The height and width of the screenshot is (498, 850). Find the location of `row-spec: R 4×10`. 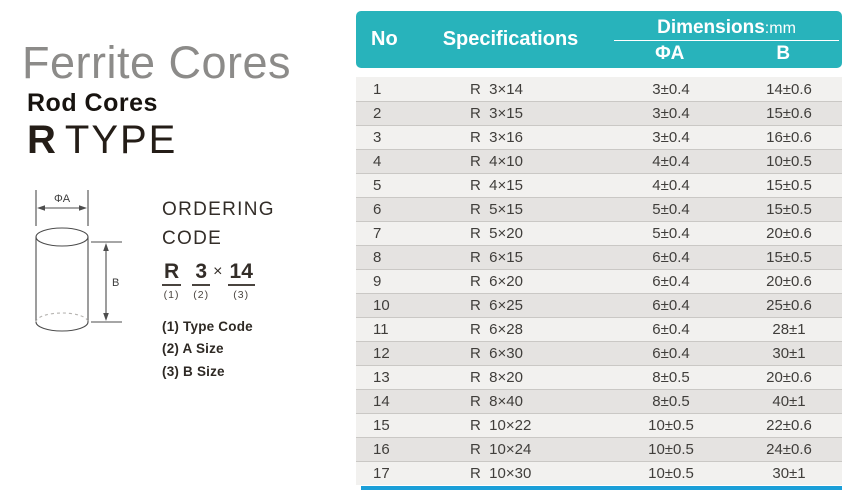

row-spec: R 4×10 is located at coordinates (496, 161).